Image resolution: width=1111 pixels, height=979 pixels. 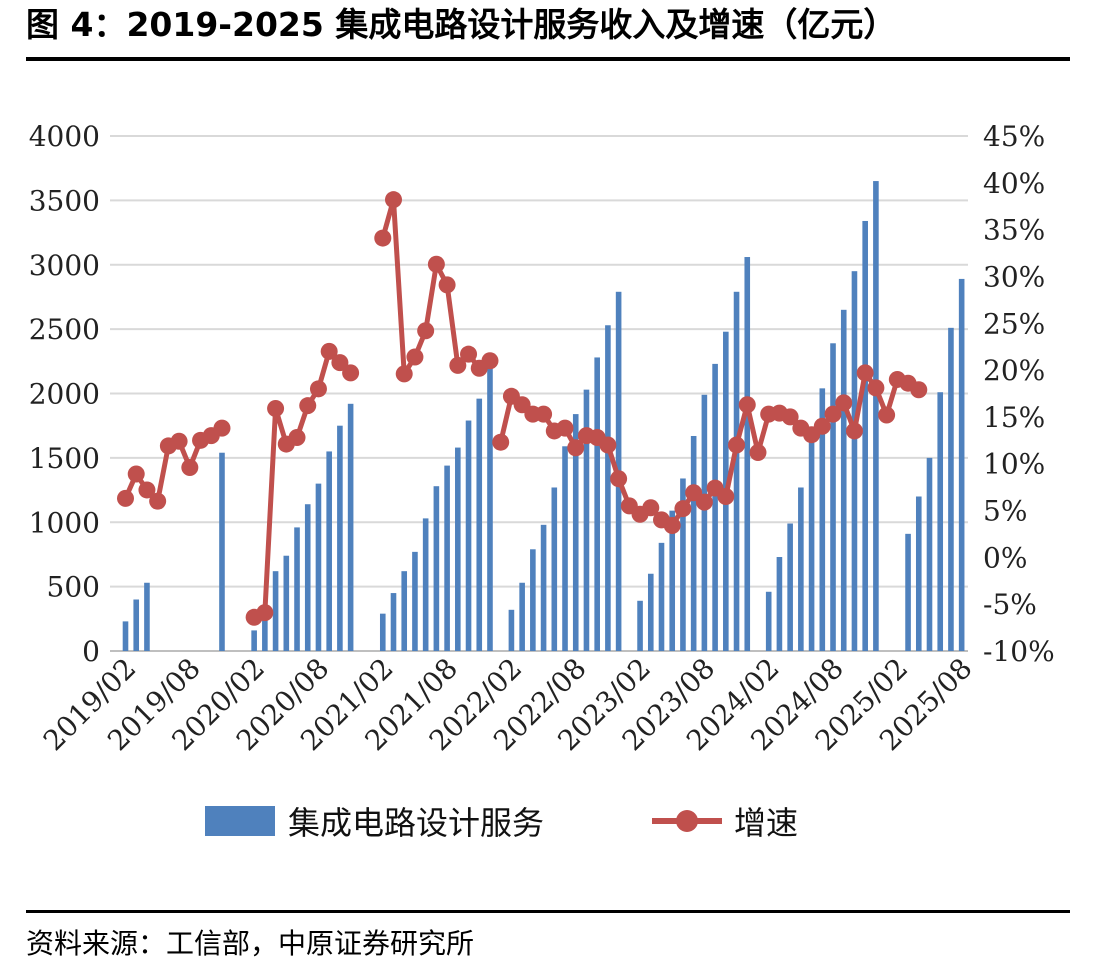 What do you see at coordinates (1005, 511) in the screenshot?
I see `right-axis-tick-label: 5%` at bounding box center [1005, 511].